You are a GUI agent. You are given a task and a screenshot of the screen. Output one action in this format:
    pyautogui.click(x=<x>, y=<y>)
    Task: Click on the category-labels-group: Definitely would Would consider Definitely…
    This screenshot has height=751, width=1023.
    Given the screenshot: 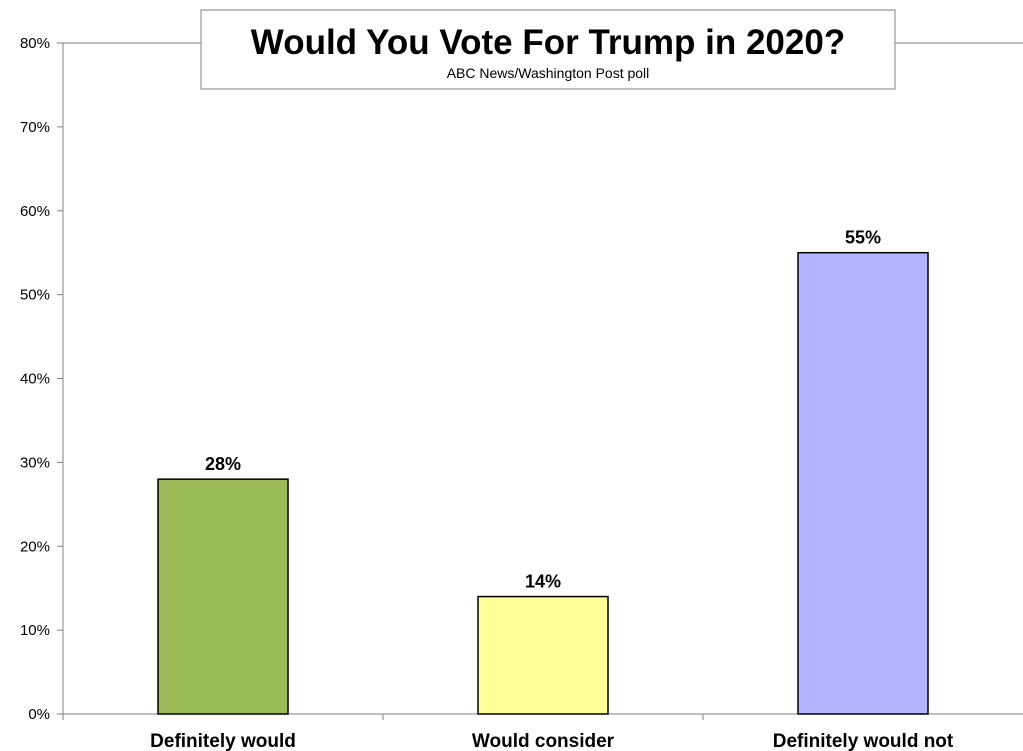 What is the action you would take?
    pyautogui.click(x=552, y=741)
    